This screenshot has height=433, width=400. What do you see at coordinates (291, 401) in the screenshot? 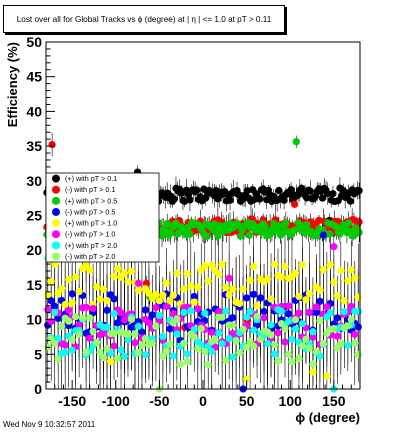
I see `x-tick-label: 100` at bounding box center [291, 401].